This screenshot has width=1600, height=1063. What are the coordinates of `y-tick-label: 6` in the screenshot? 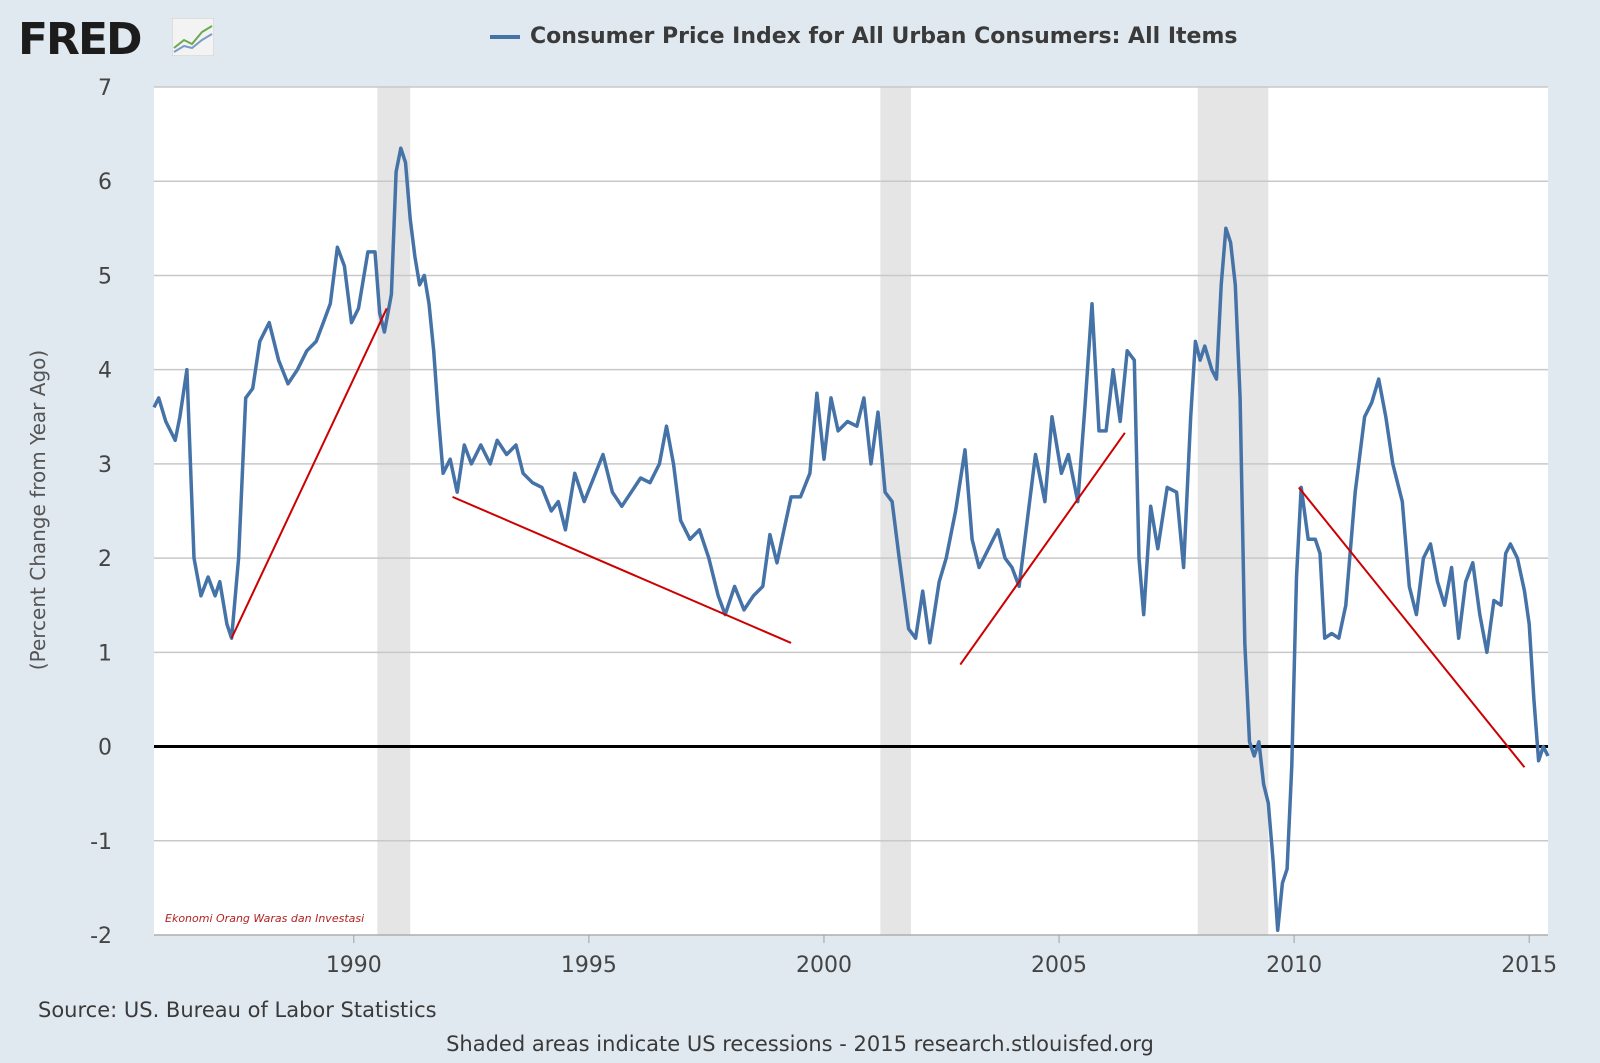 It's located at (105, 182).